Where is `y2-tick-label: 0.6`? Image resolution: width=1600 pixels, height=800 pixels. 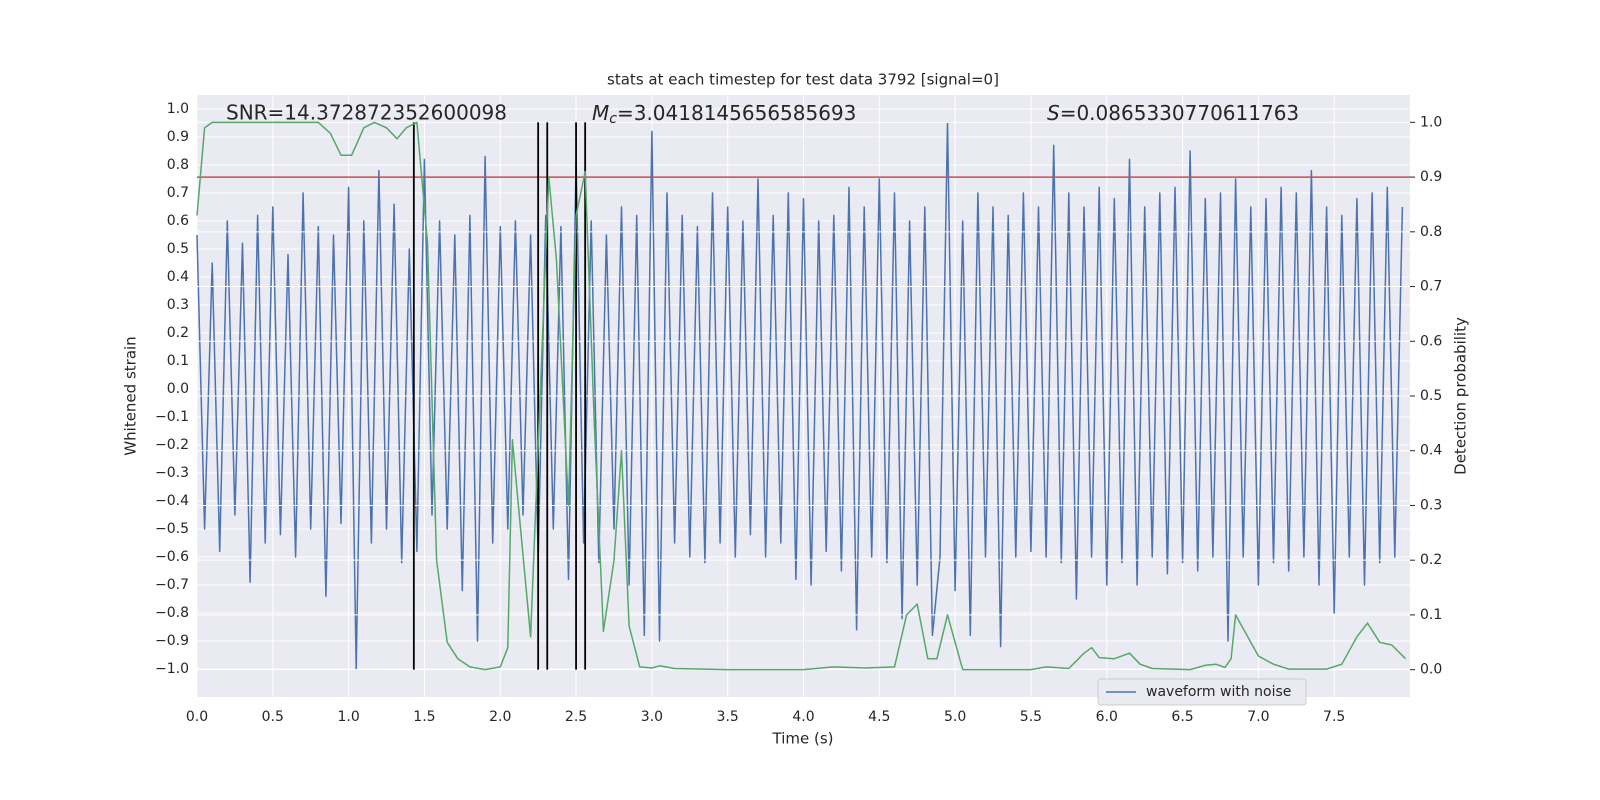 y2-tick-label: 0.6 is located at coordinates (1431, 341).